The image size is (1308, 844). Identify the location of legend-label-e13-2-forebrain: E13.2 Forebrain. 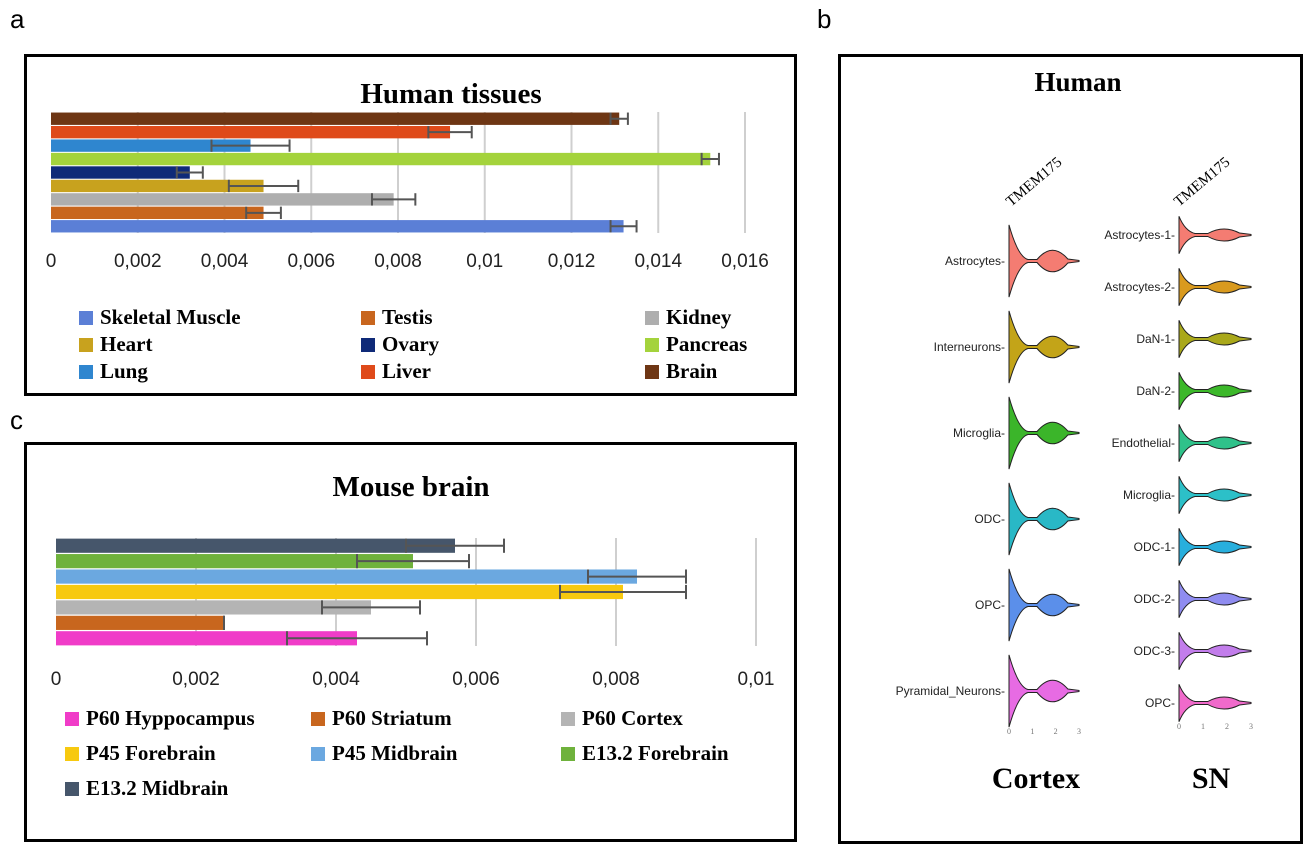
(655, 753).